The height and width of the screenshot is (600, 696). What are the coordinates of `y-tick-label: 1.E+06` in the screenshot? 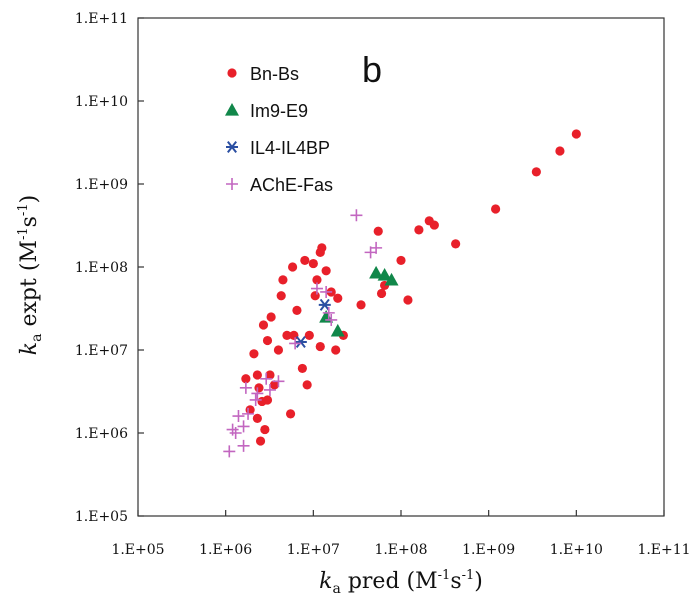 It's located at (101, 434).